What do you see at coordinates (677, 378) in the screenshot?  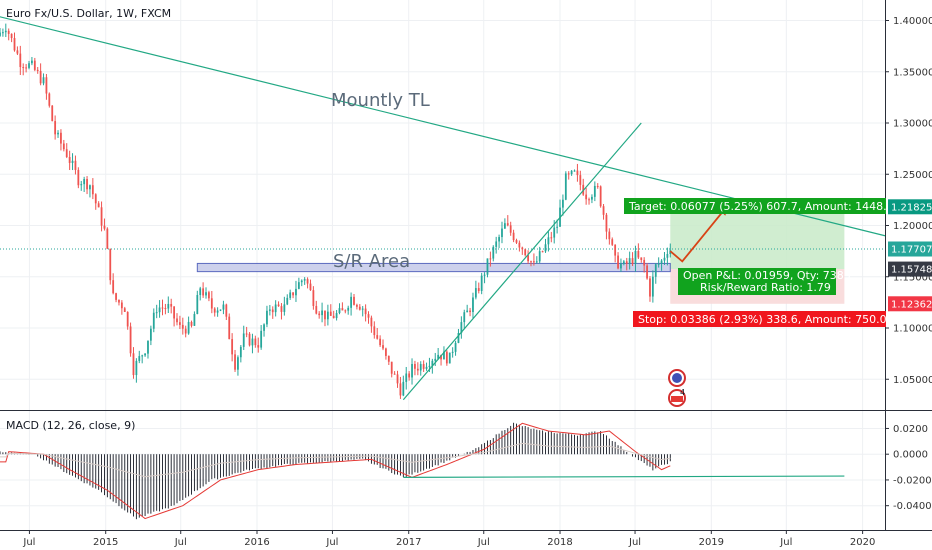 I see `eu-flag-icon-inner` at bounding box center [677, 378].